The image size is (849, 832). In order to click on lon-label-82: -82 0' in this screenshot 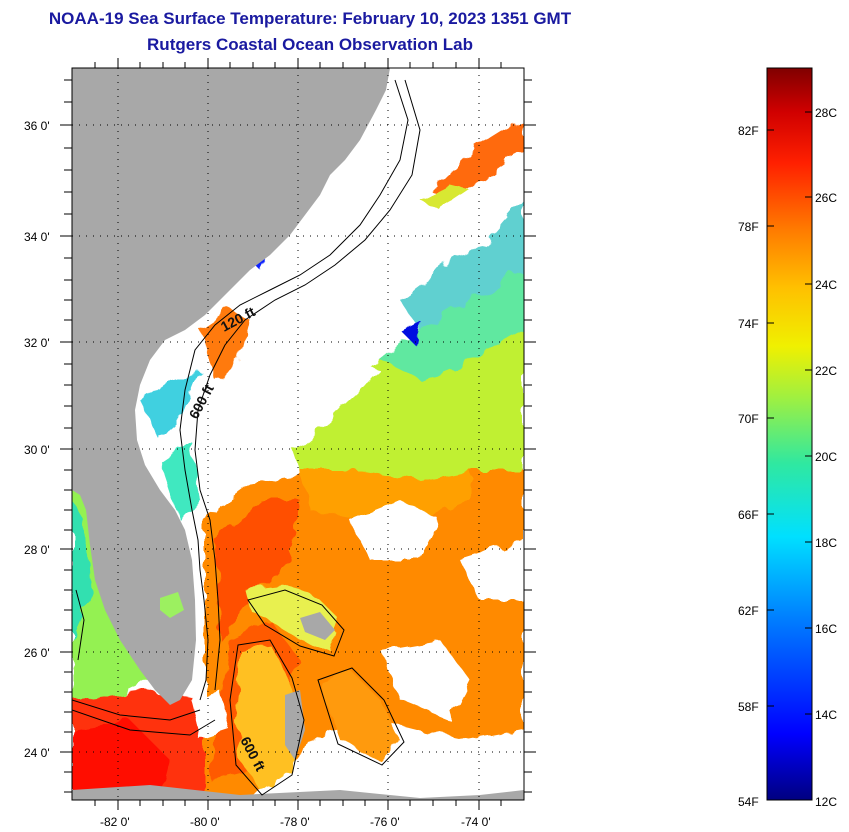, I will do `click(115, 822)`.